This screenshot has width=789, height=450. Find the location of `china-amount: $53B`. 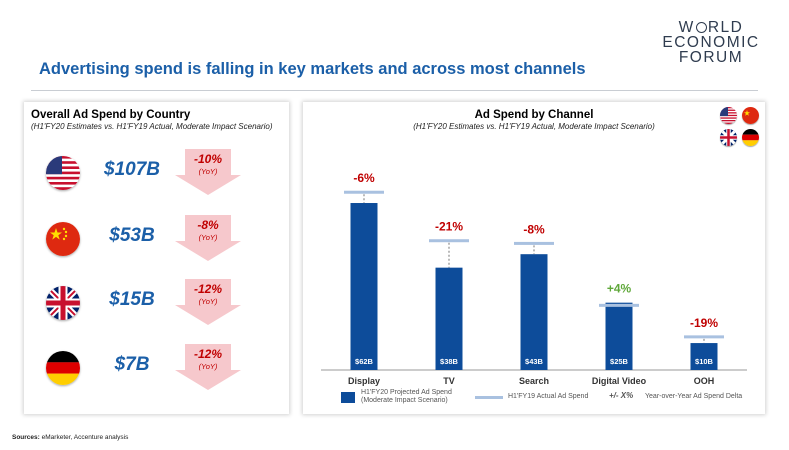

china-amount: $53B is located at coordinates (132, 235).